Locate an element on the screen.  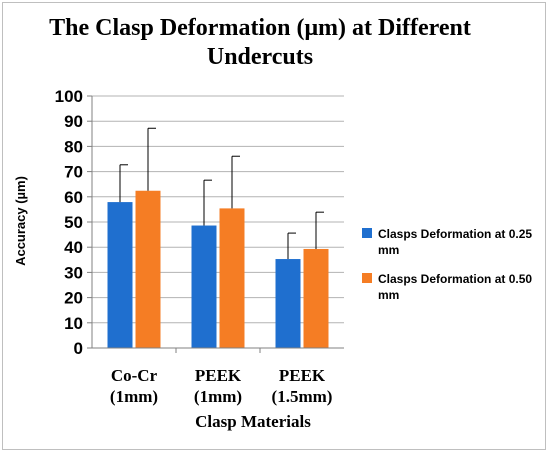
x-axis-label: Clasp Materials is located at coordinates (253, 421).